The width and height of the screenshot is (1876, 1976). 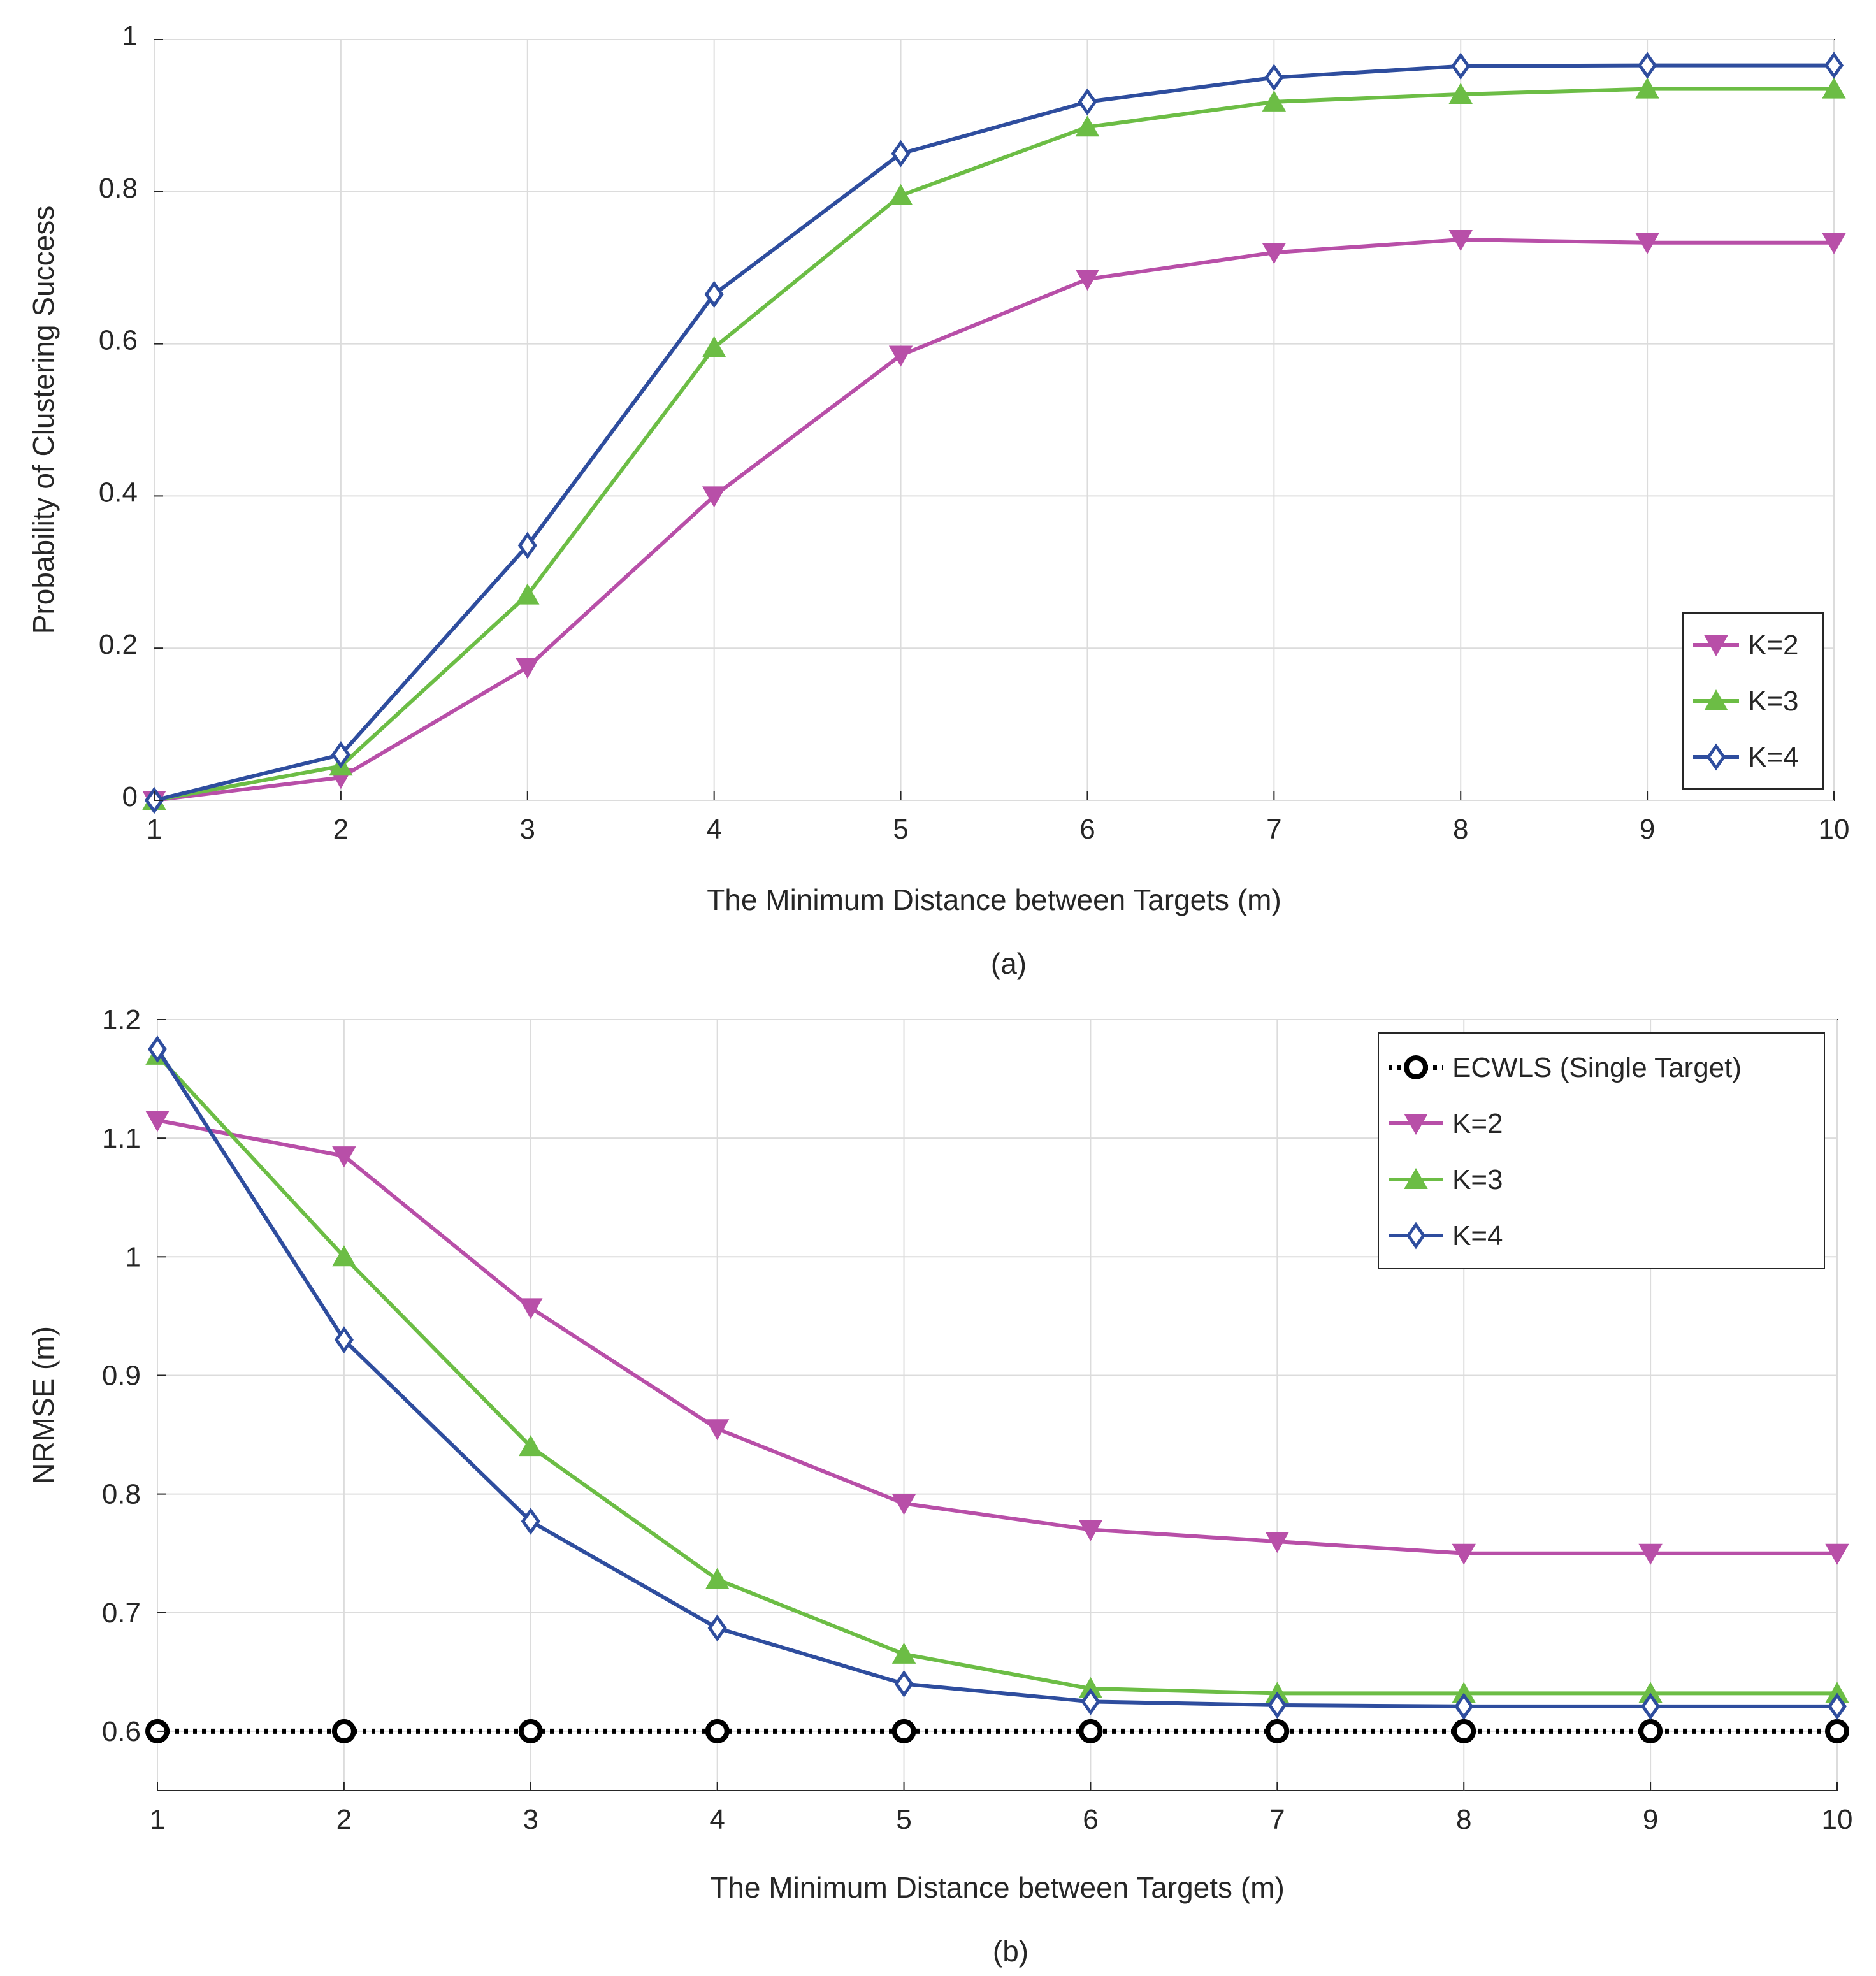 I want to click on y-tick-label: 0.2, so click(x=118, y=644).